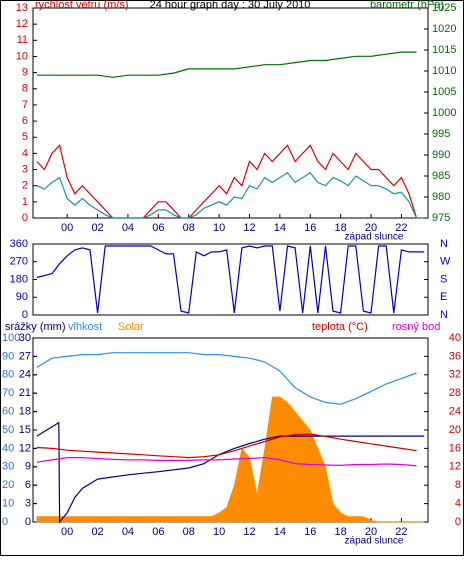 This screenshot has height=566, width=464. What do you see at coordinates (445, 262) in the screenshot?
I see `y-tick-label: W` at bounding box center [445, 262].